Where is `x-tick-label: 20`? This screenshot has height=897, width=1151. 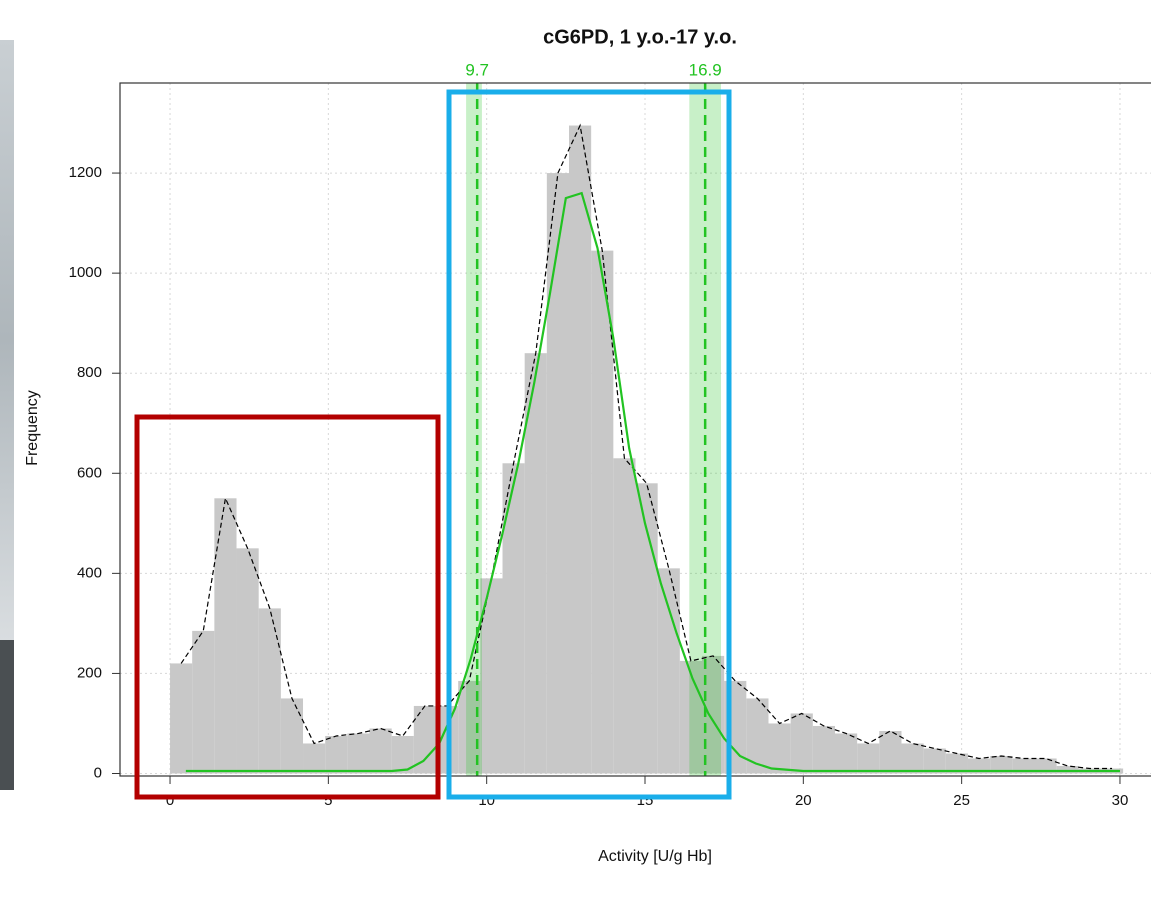 x-tick-label: 20 is located at coordinates (803, 800).